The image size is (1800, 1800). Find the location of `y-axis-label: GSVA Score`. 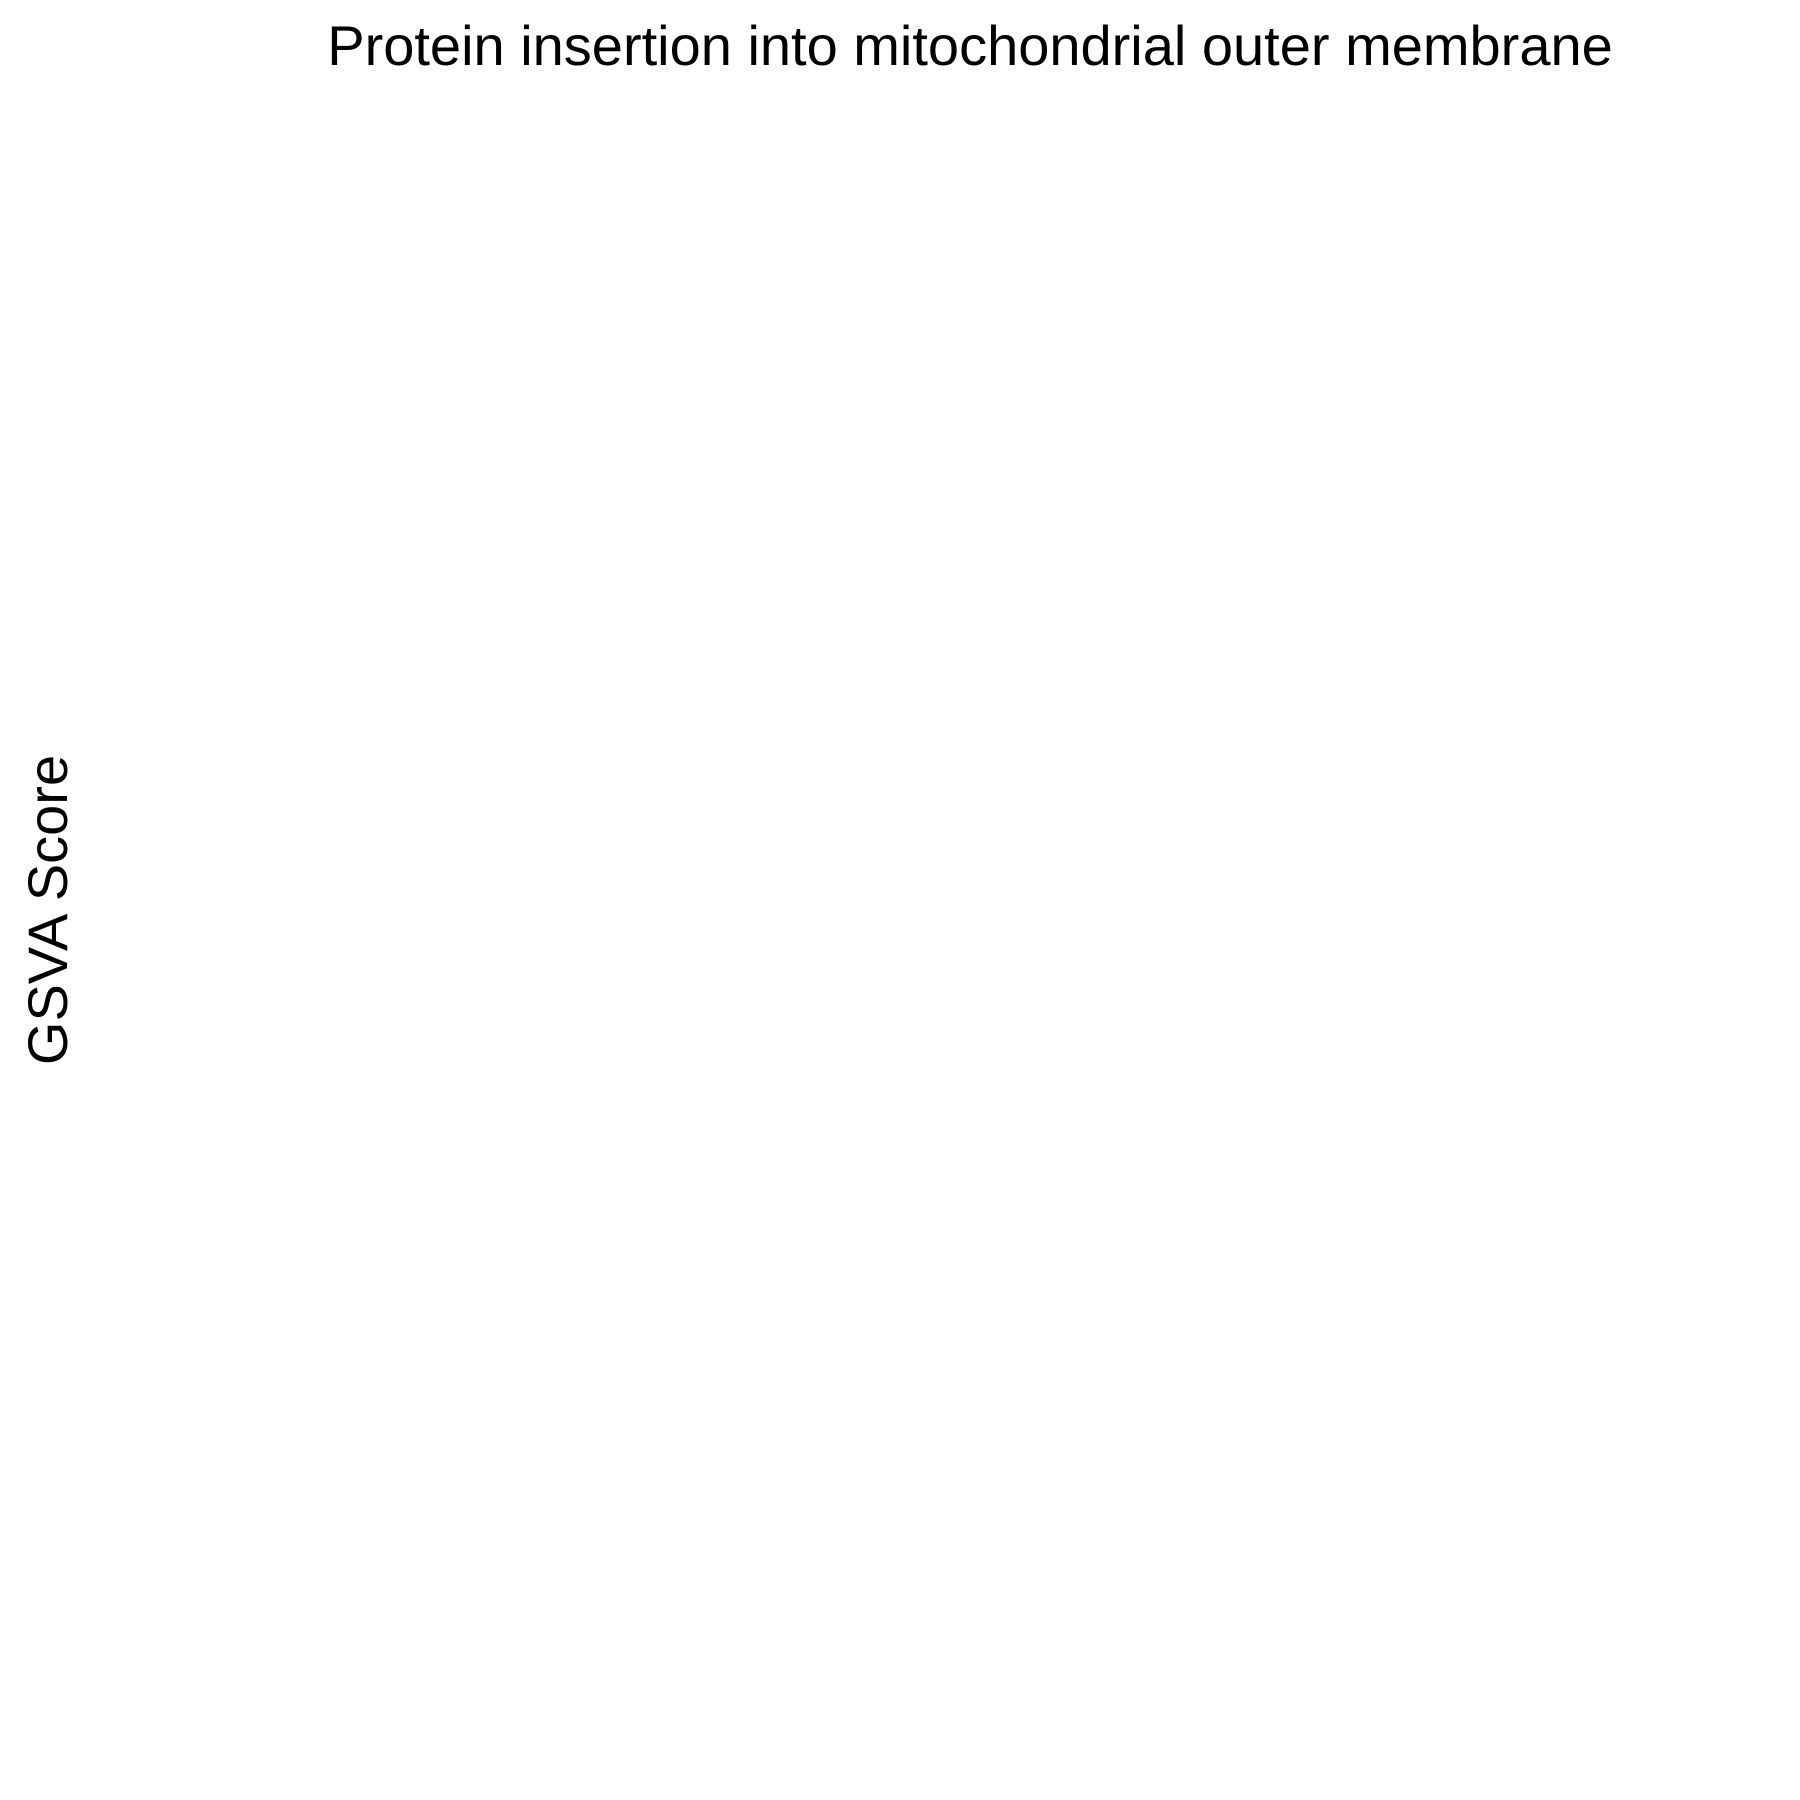

y-axis-label: GSVA Score is located at coordinates (47, 910).